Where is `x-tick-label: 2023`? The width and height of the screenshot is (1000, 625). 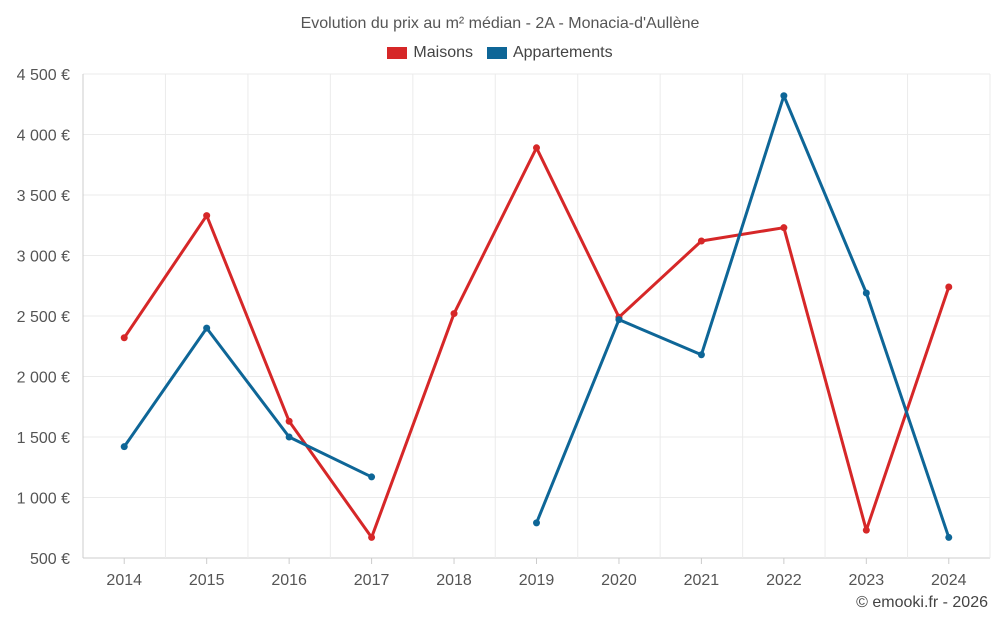 x-tick-label: 2023 is located at coordinates (867, 580).